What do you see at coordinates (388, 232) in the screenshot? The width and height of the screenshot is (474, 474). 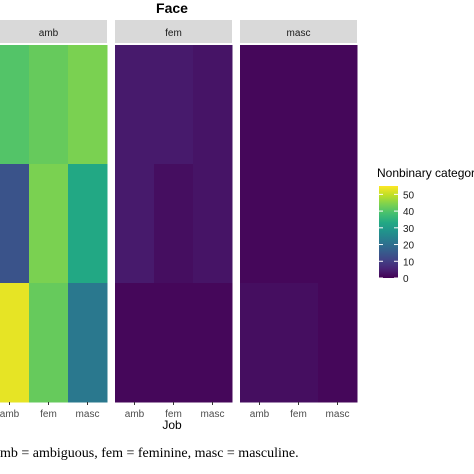 I see `colorbar` at bounding box center [388, 232].